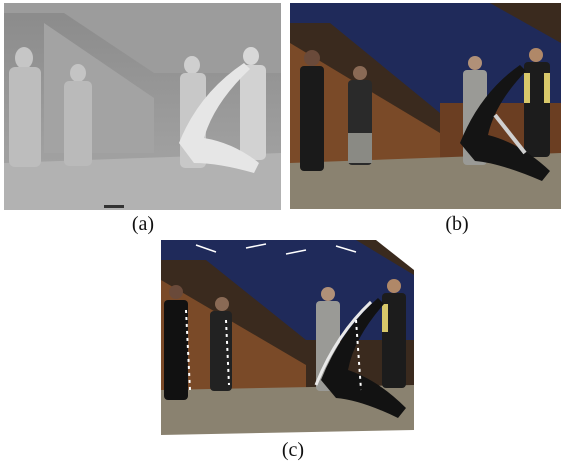 This screenshot has width=563, height=463. Describe the element at coordinates (143, 224) in the screenshot. I see `panel-a-caption: (a)` at that location.